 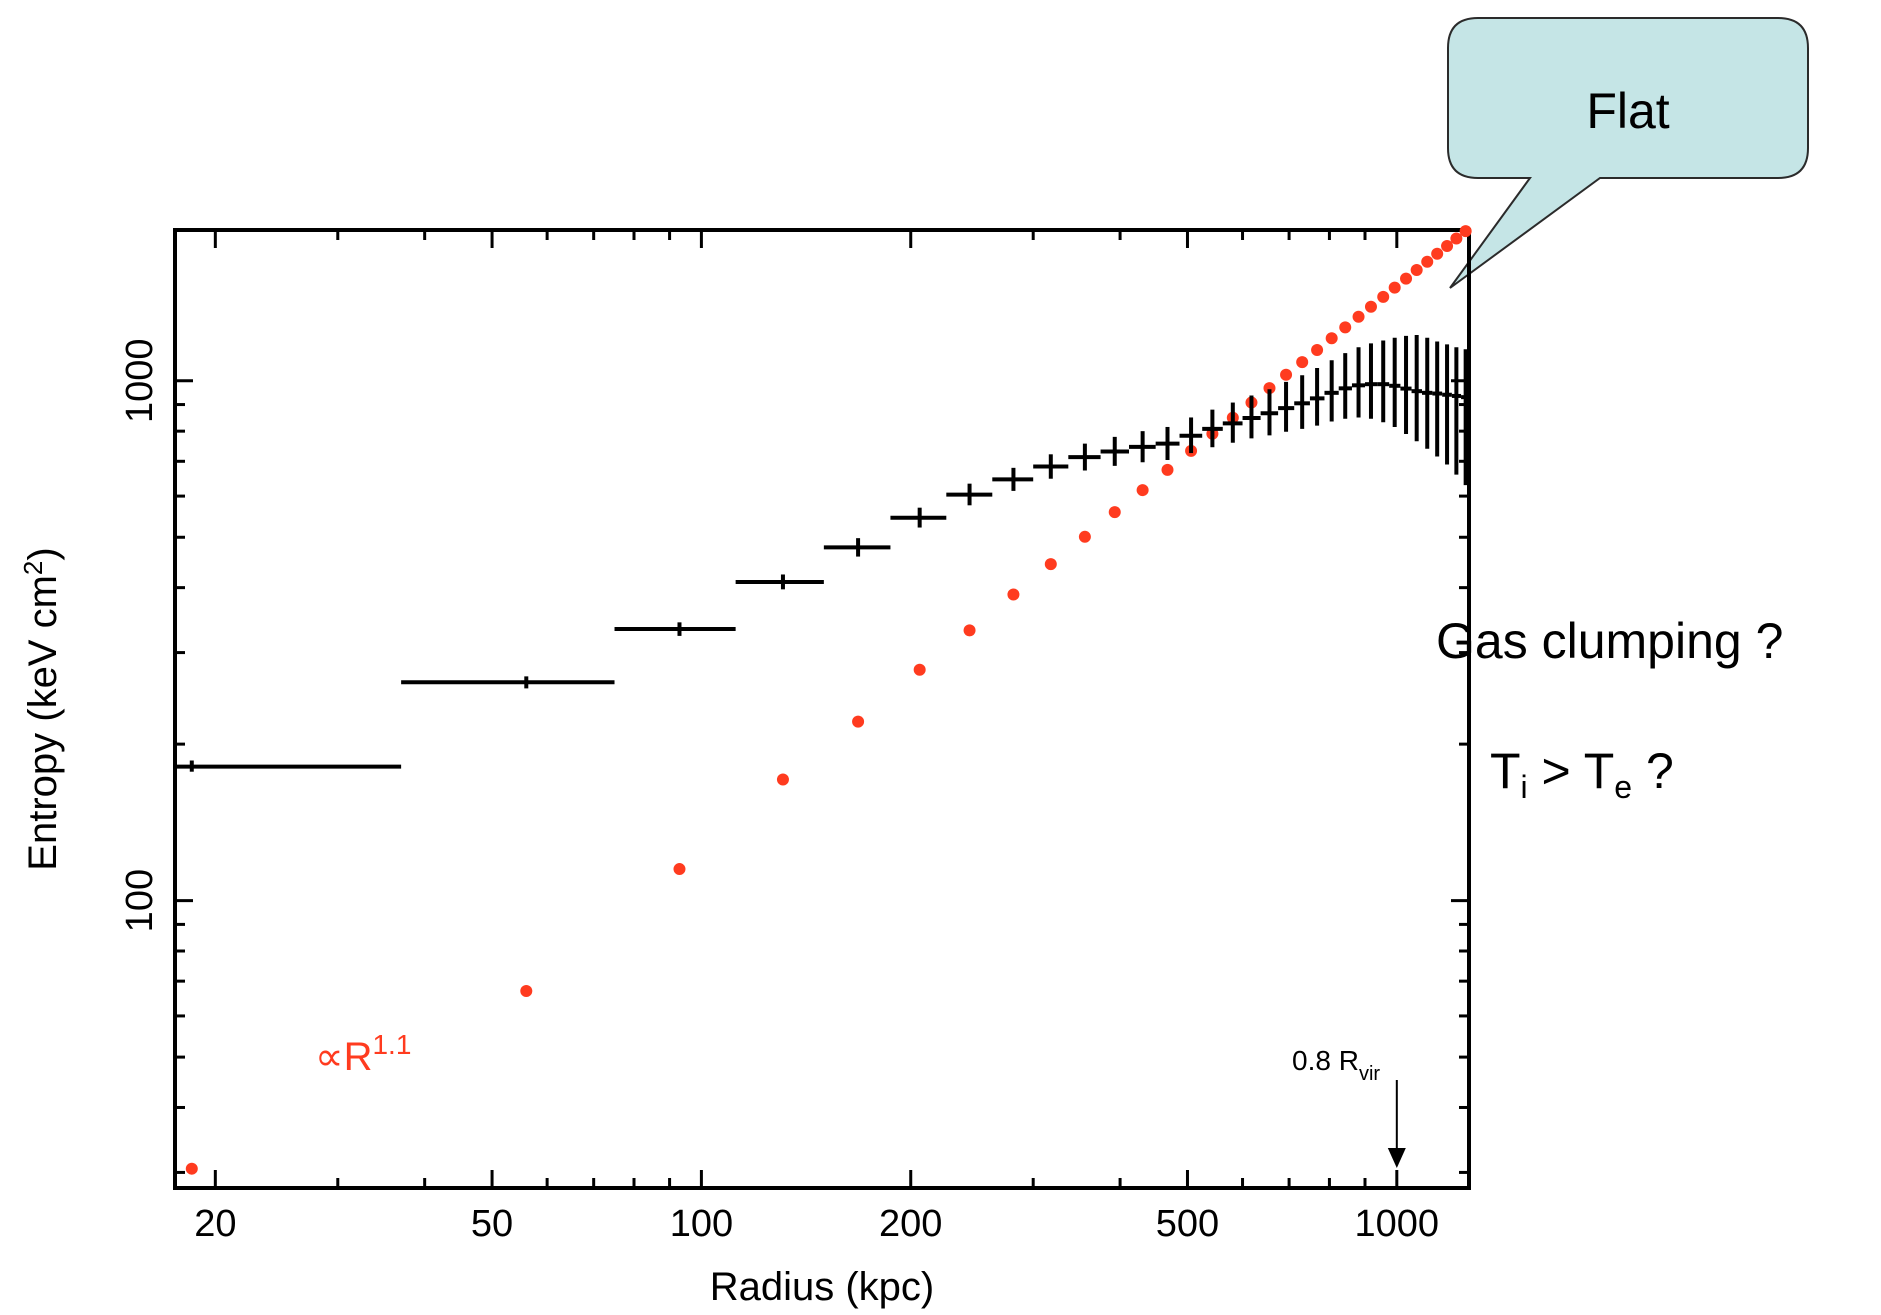 I want to click on y-axis-label-sup: 2, so click(x=33, y=568).